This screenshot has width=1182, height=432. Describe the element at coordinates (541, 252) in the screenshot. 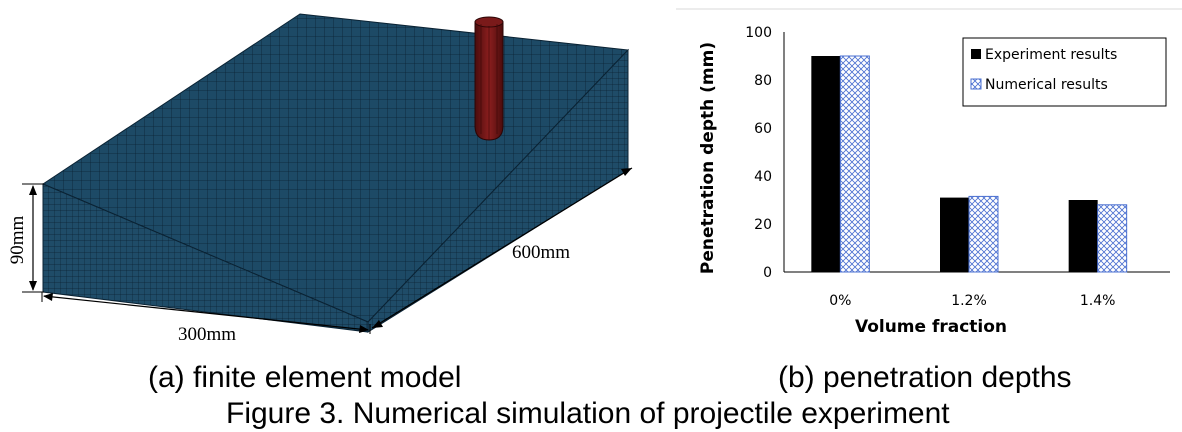

I see `dimension-length-label: 600mm` at that location.